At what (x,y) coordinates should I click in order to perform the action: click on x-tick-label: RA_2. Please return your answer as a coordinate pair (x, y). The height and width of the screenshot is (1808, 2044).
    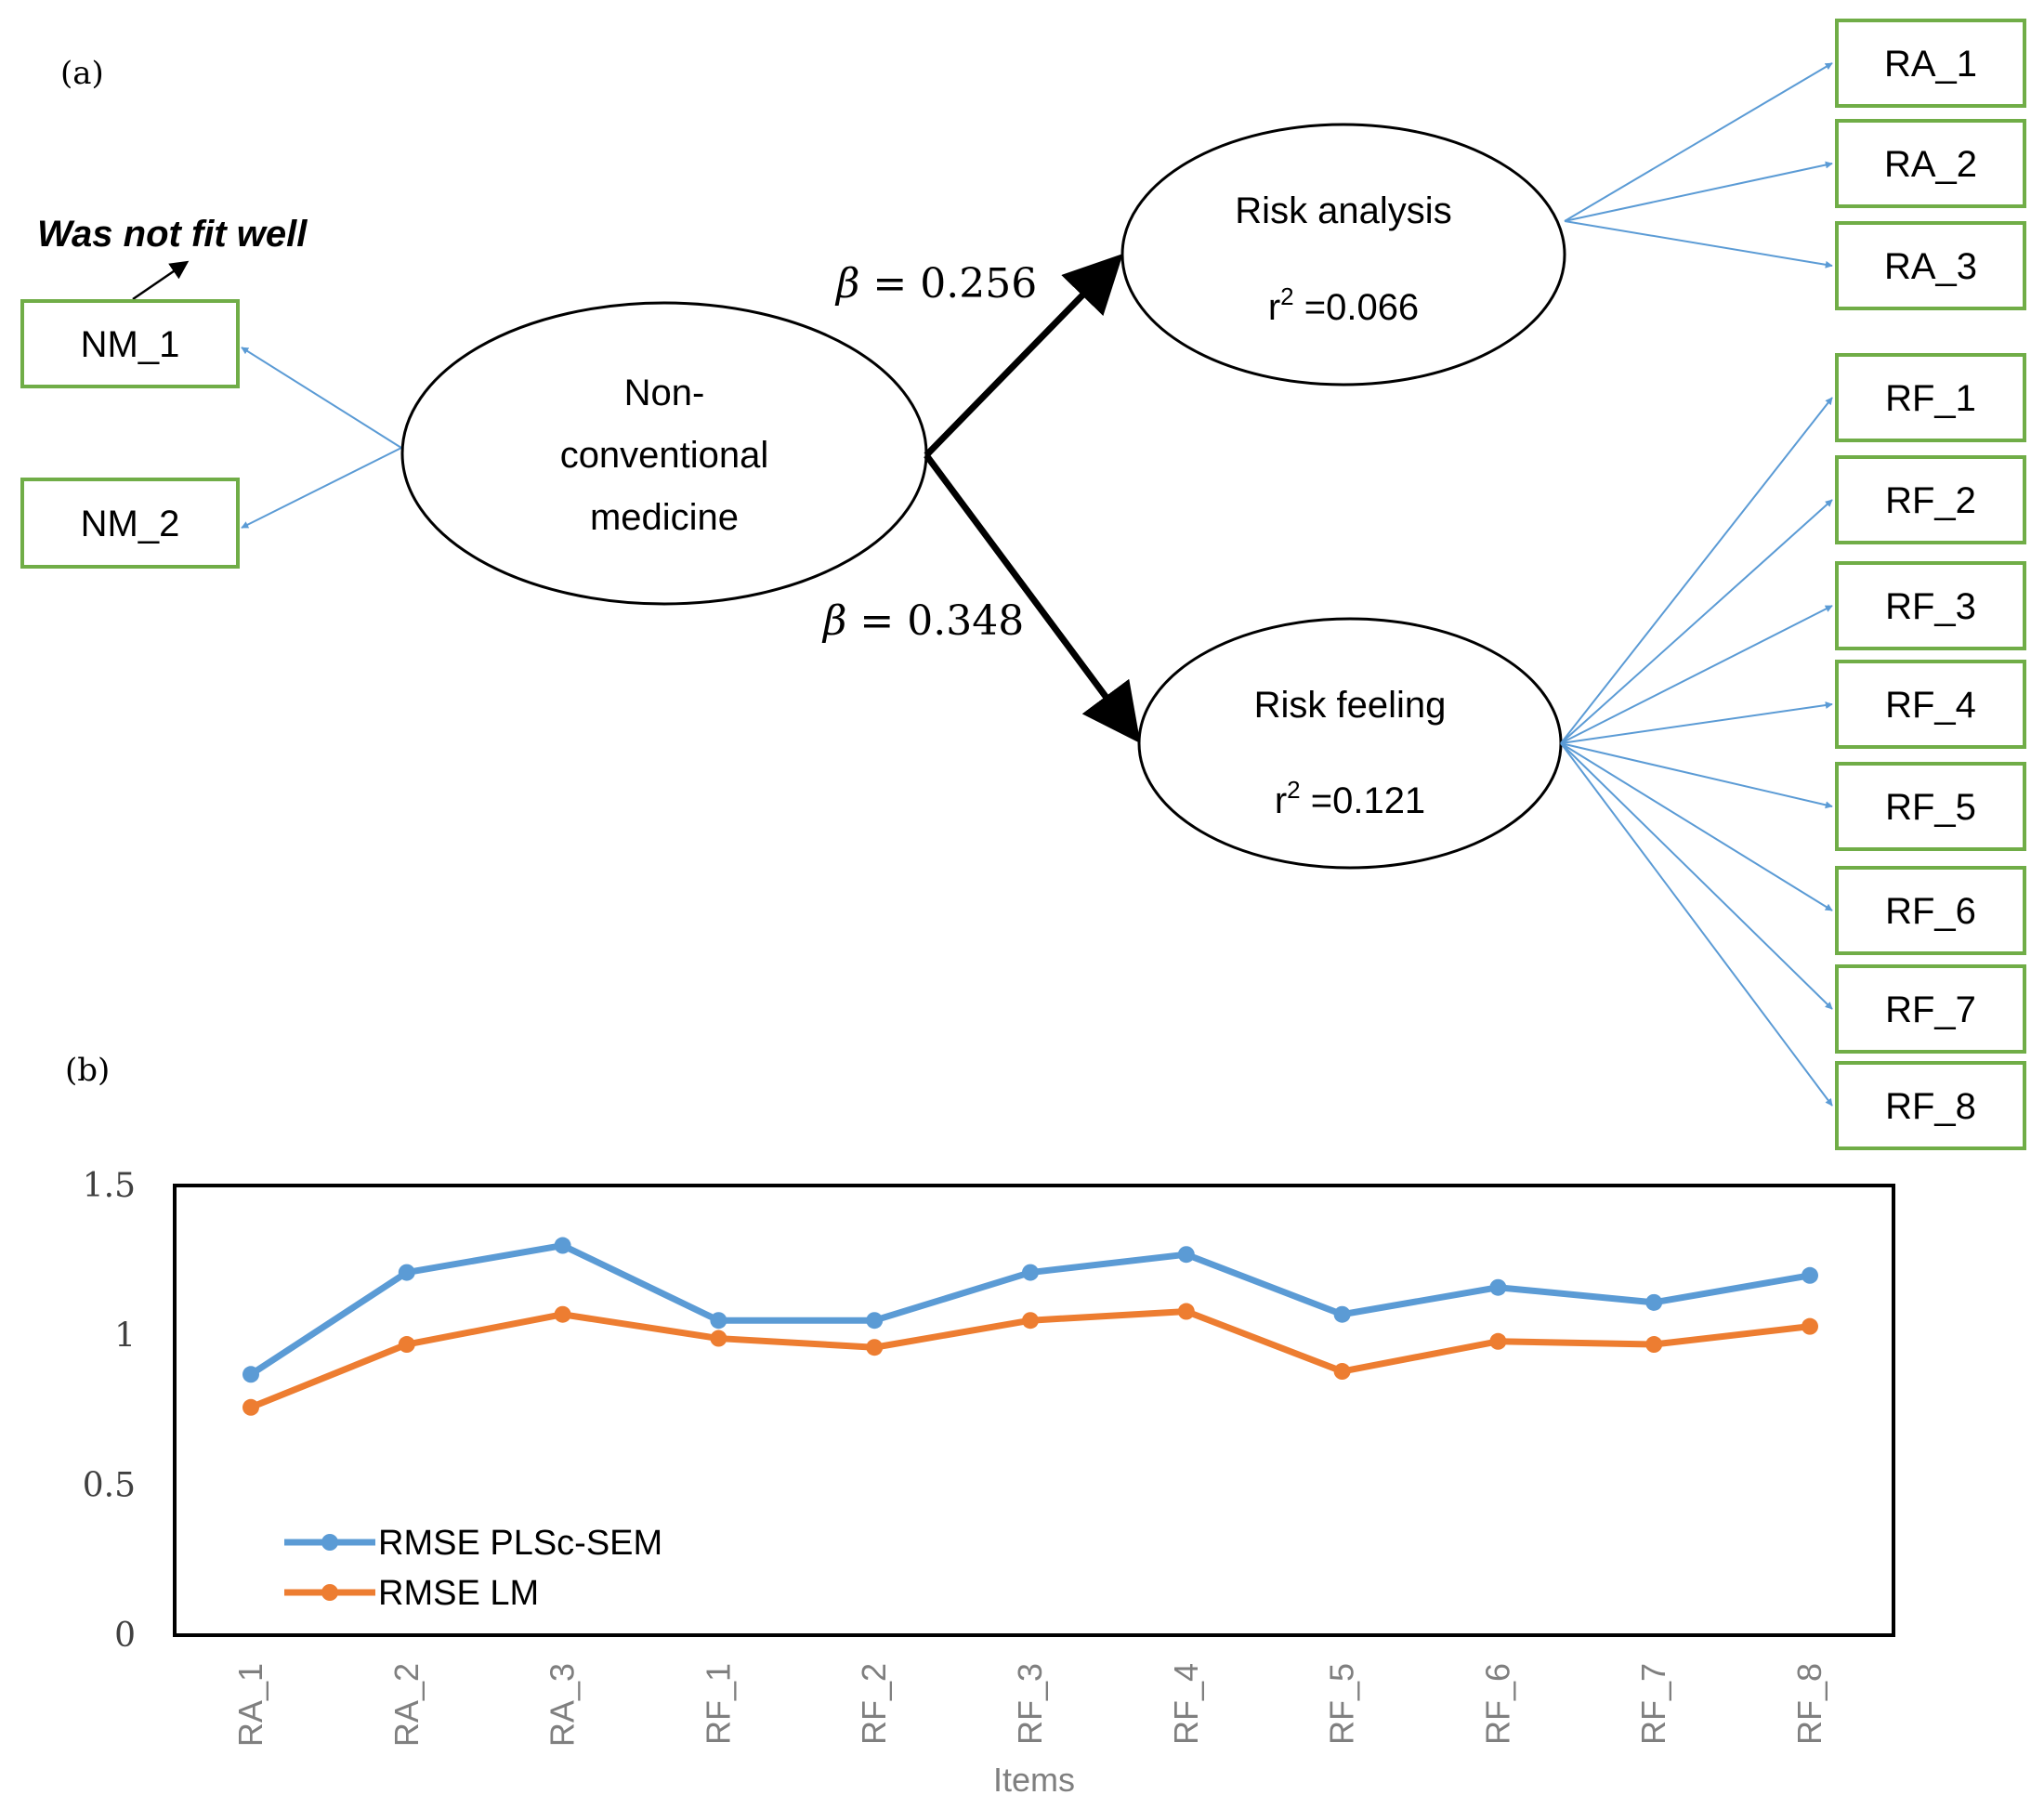
    Looking at the image, I should click on (407, 1705).